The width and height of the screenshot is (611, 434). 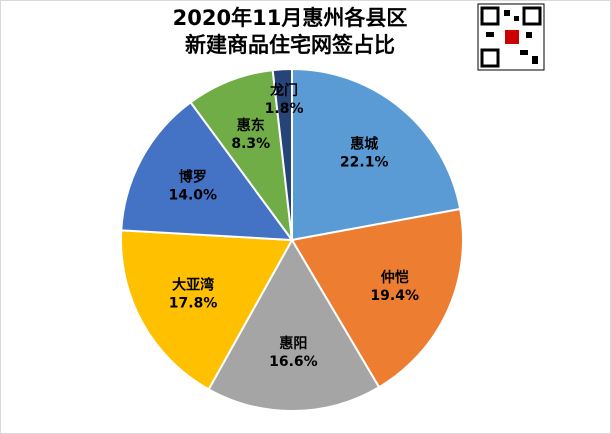 I want to click on category-label: 博罗, so click(x=193, y=176).